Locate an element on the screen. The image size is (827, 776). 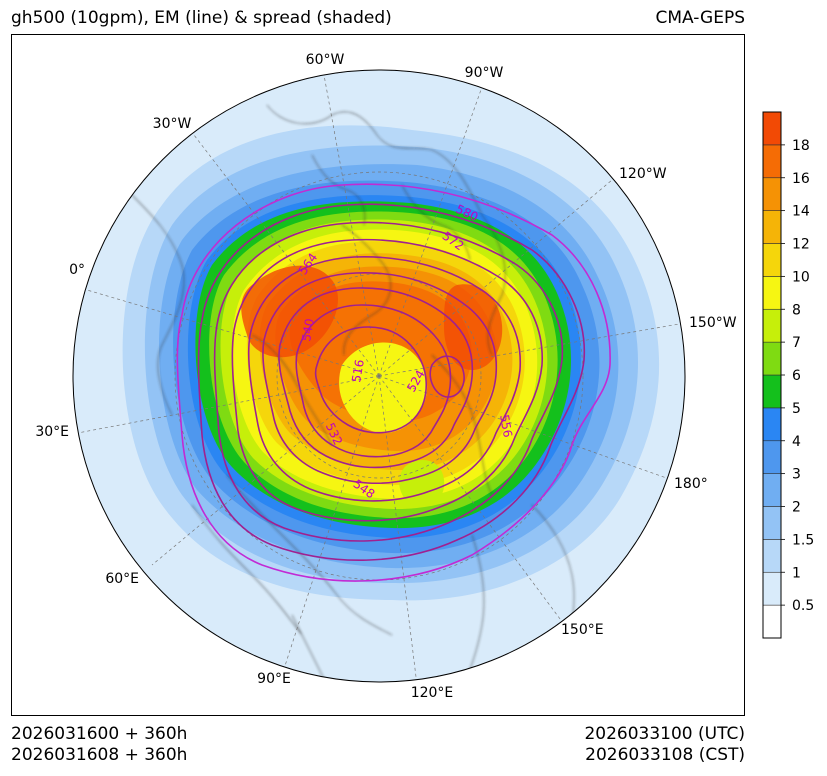
lon-label-90w: 90°W is located at coordinates (484, 73).